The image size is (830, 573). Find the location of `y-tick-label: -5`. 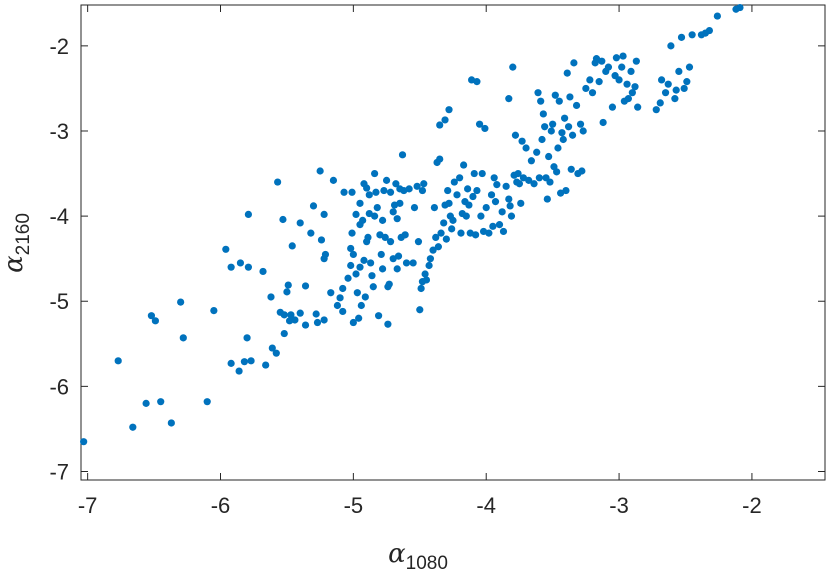

y-tick-label: -5 is located at coordinates (59, 301).